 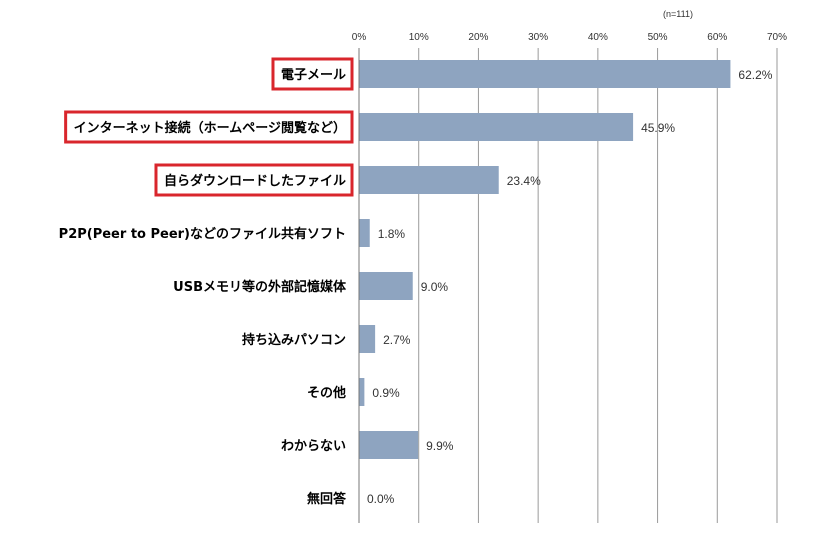 I want to click on value-label: 62.2%, so click(x=755, y=75).